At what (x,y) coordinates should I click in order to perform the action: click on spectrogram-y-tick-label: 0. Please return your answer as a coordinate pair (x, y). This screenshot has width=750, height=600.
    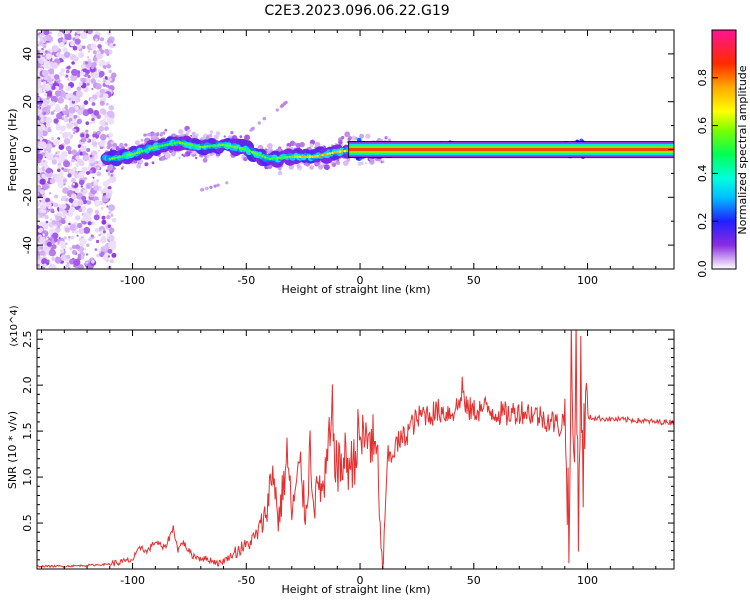
    Looking at the image, I should click on (27, 149).